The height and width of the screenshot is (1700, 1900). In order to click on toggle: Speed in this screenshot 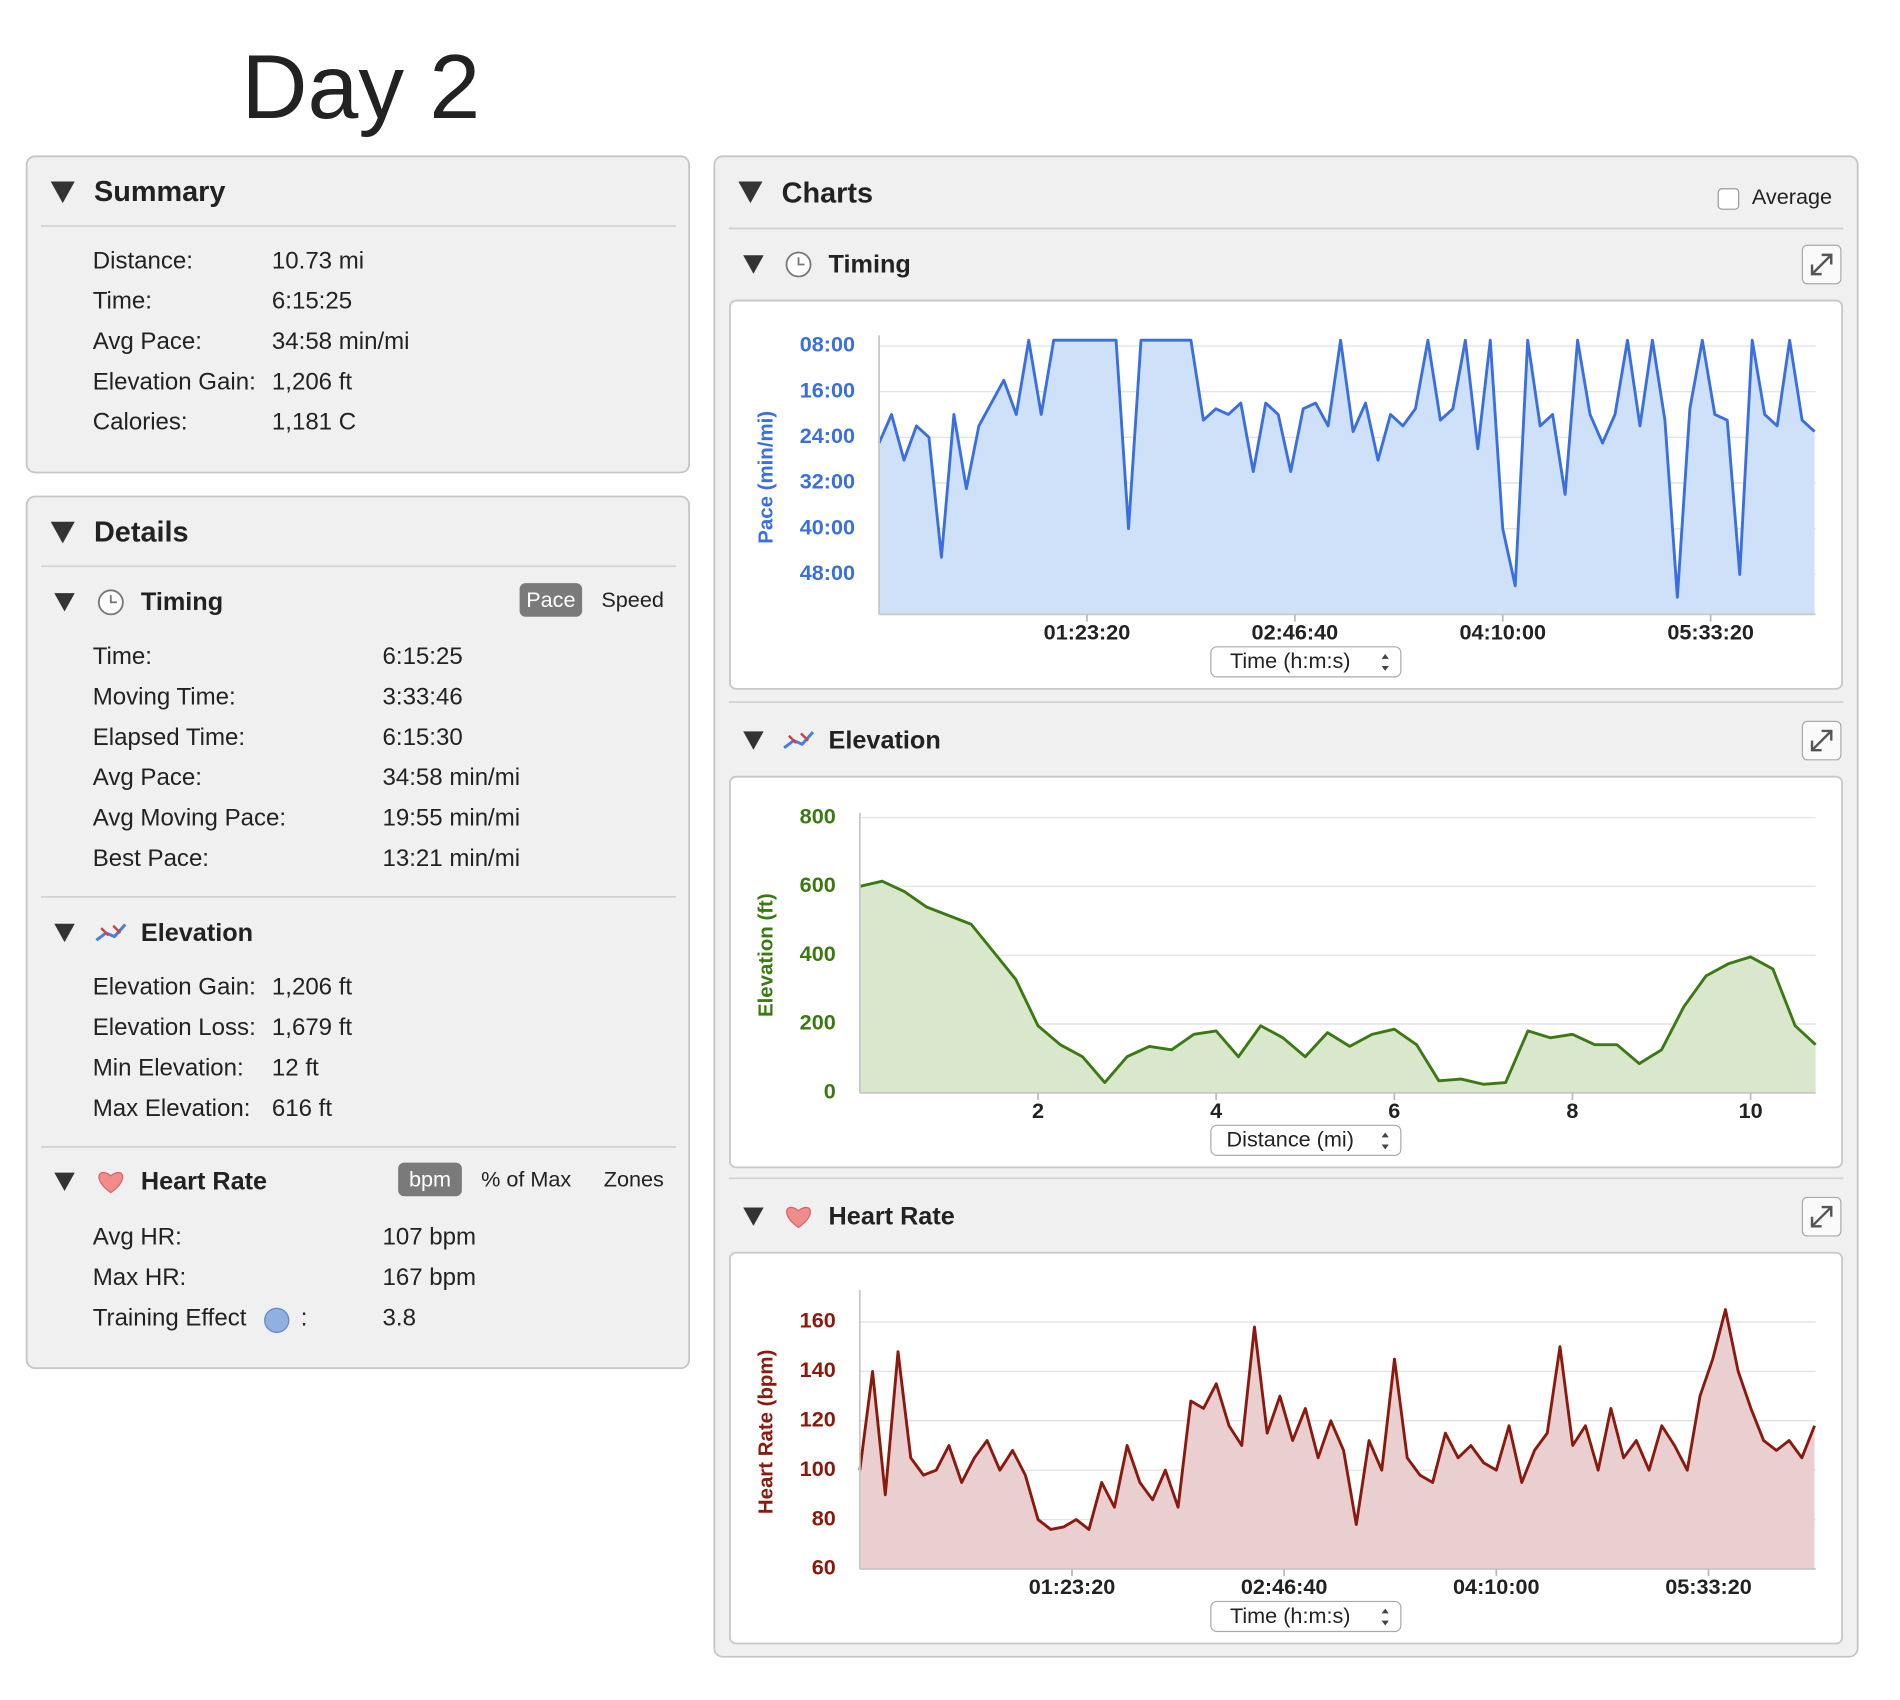, I will do `click(632, 599)`.